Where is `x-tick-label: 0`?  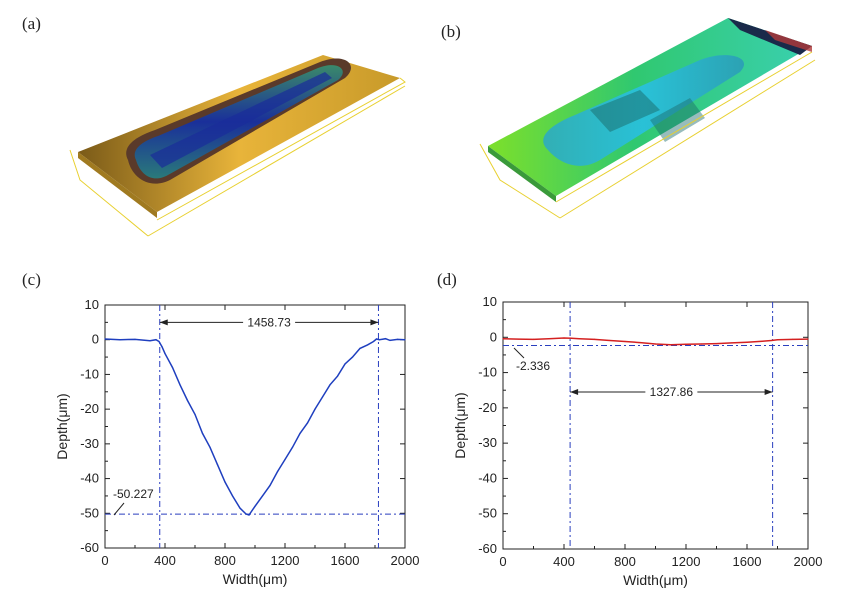 x-tick-label: 0 is located at coordinates (104, 560).